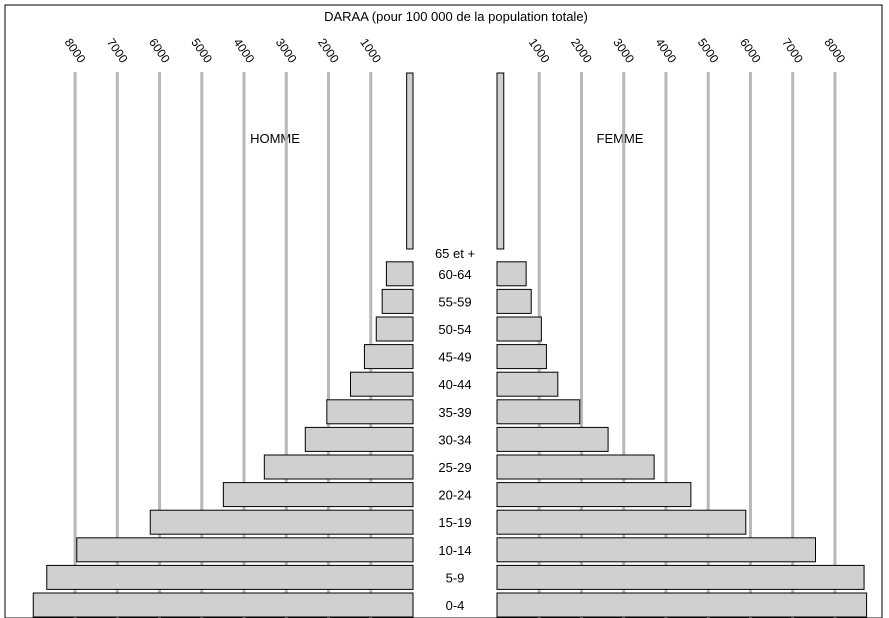  What do you see at coordinates (454, 274) in the screenshot?
I see `category-label-60-64: 60-64` at bounding box center [454, 274].